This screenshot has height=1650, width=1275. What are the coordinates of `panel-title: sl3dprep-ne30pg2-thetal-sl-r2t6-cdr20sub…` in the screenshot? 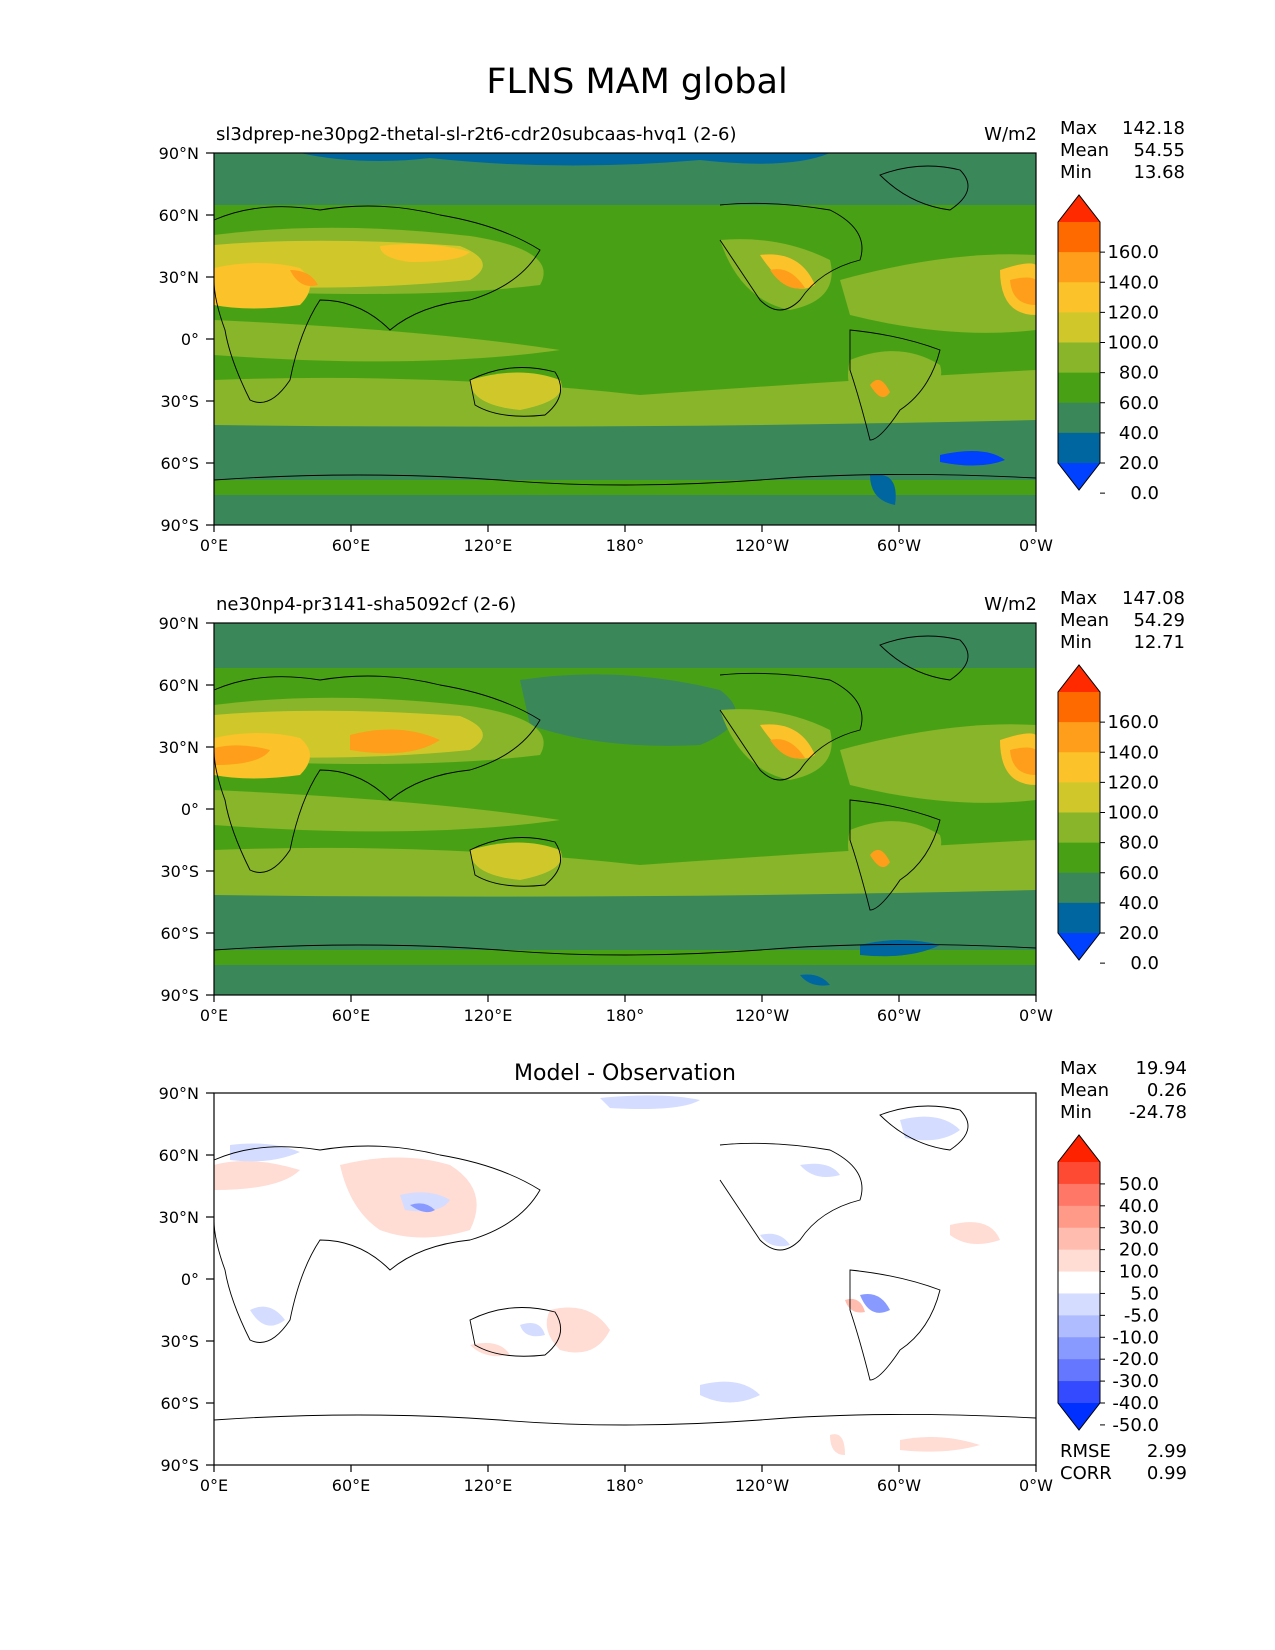 It's located at (476, 134).